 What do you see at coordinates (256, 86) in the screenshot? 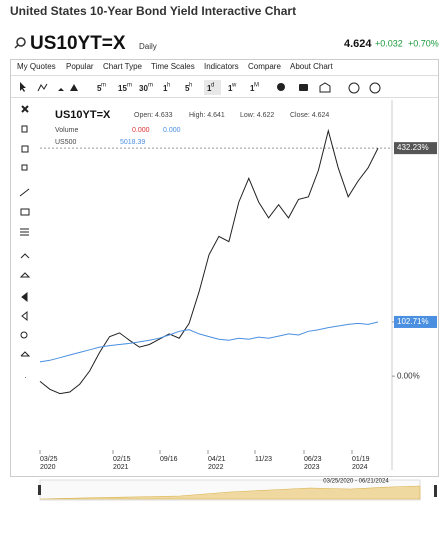
I see `scale-unit: M` at bounding box center [256, 86].